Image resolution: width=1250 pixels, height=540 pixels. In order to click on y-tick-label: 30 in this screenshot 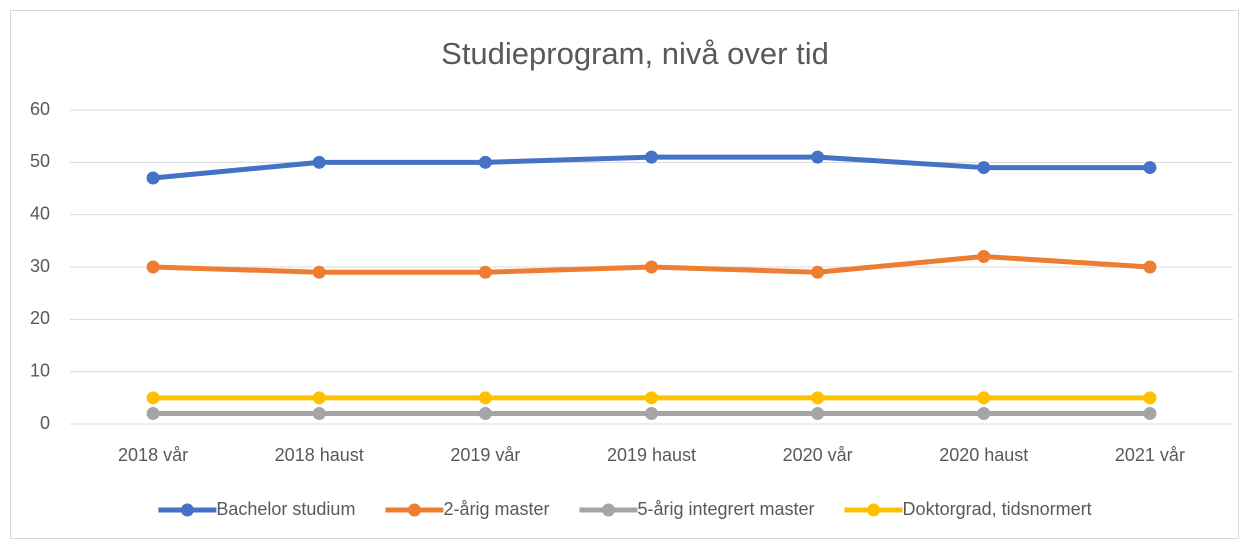, I will do `click(40, 266)`.